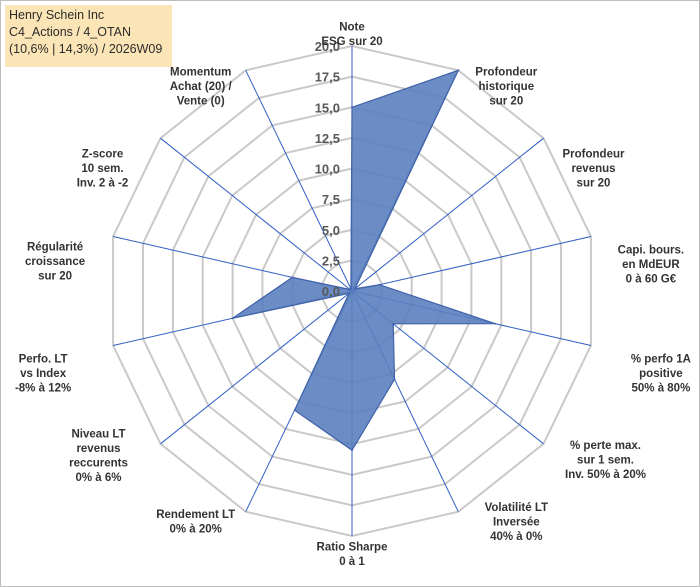 The height and width of the screenshot is (587, 700). What do you see at coordinates (516, 537) in the screenshot?
I see `axis-label-6-line-2: 40% à 0%` at bounding box center [516, 537].